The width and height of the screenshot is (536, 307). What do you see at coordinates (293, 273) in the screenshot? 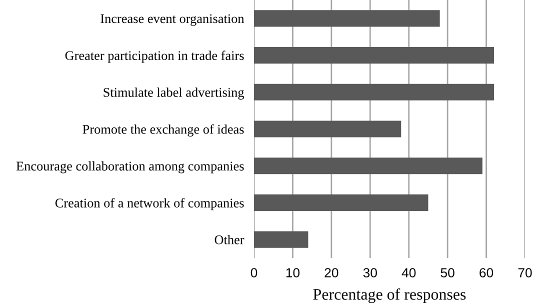
I see `x-tick-label: 10` at bounding box center [293, 273].